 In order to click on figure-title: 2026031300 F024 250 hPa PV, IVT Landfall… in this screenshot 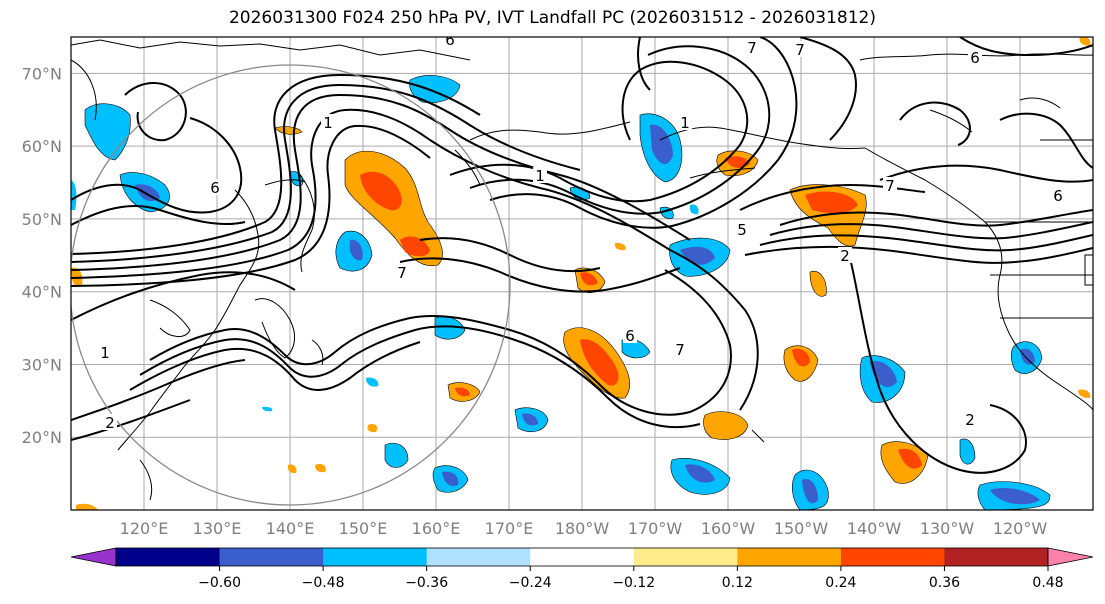, I will do `click(552, 18)`.